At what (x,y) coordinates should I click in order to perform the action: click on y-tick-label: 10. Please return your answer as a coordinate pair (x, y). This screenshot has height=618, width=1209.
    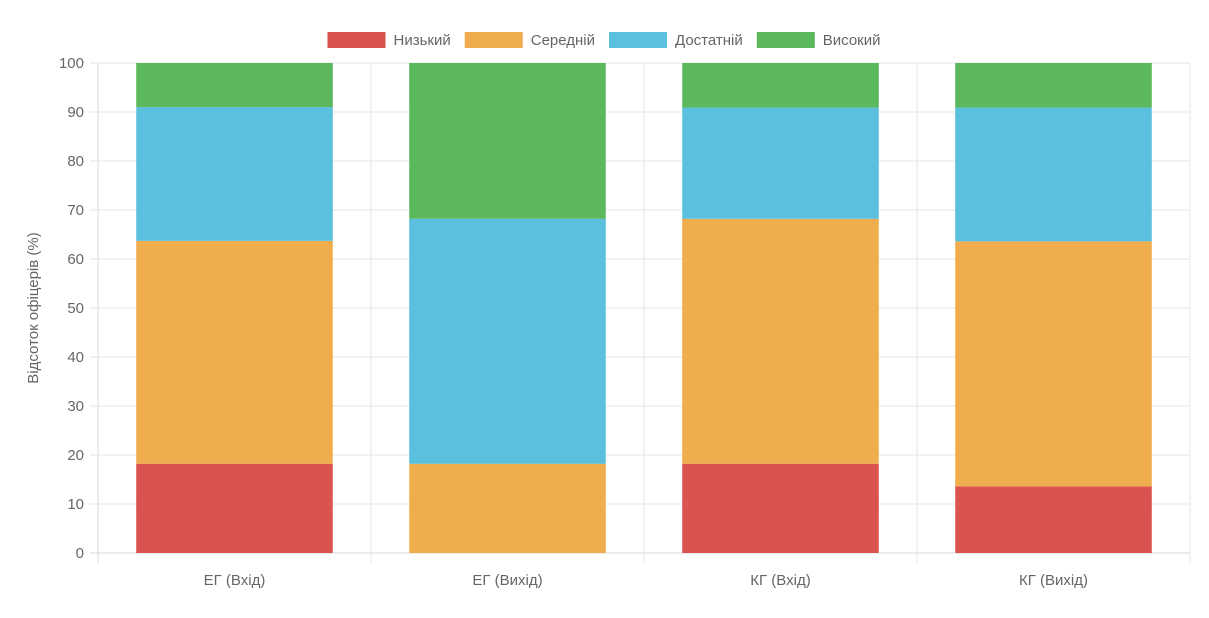
    Looking at the image, I should click on (75, 504).